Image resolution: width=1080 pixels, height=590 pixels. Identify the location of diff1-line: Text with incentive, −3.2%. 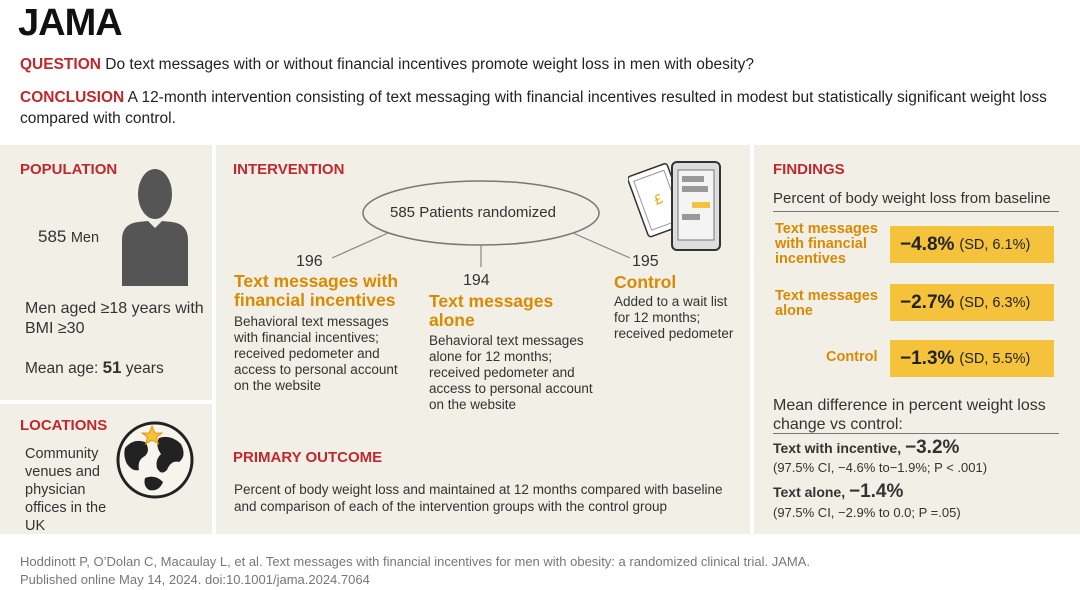
(866, 448).